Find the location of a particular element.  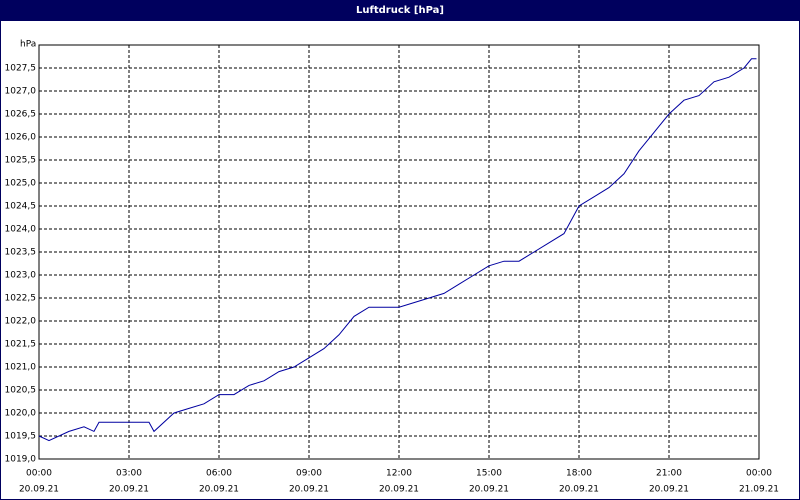

y-tick-label: 1021,0 is located at coordinates (21, 368).